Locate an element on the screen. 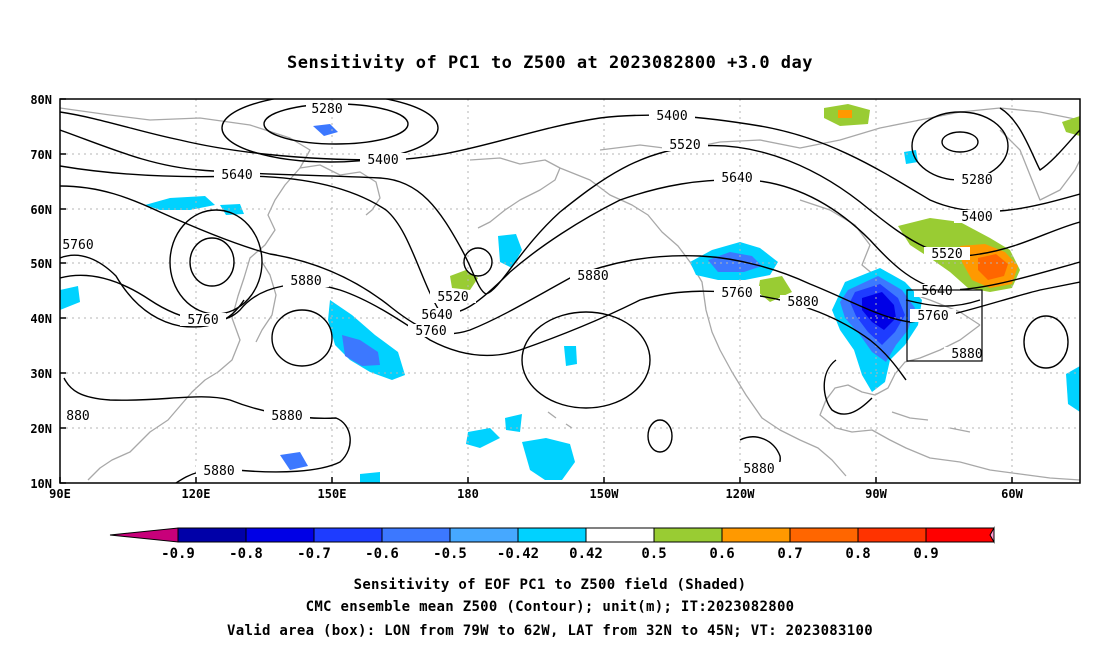 The height and width of the screenshot is (650, 1100). shade-arctic is located at coordinates (325, 130).